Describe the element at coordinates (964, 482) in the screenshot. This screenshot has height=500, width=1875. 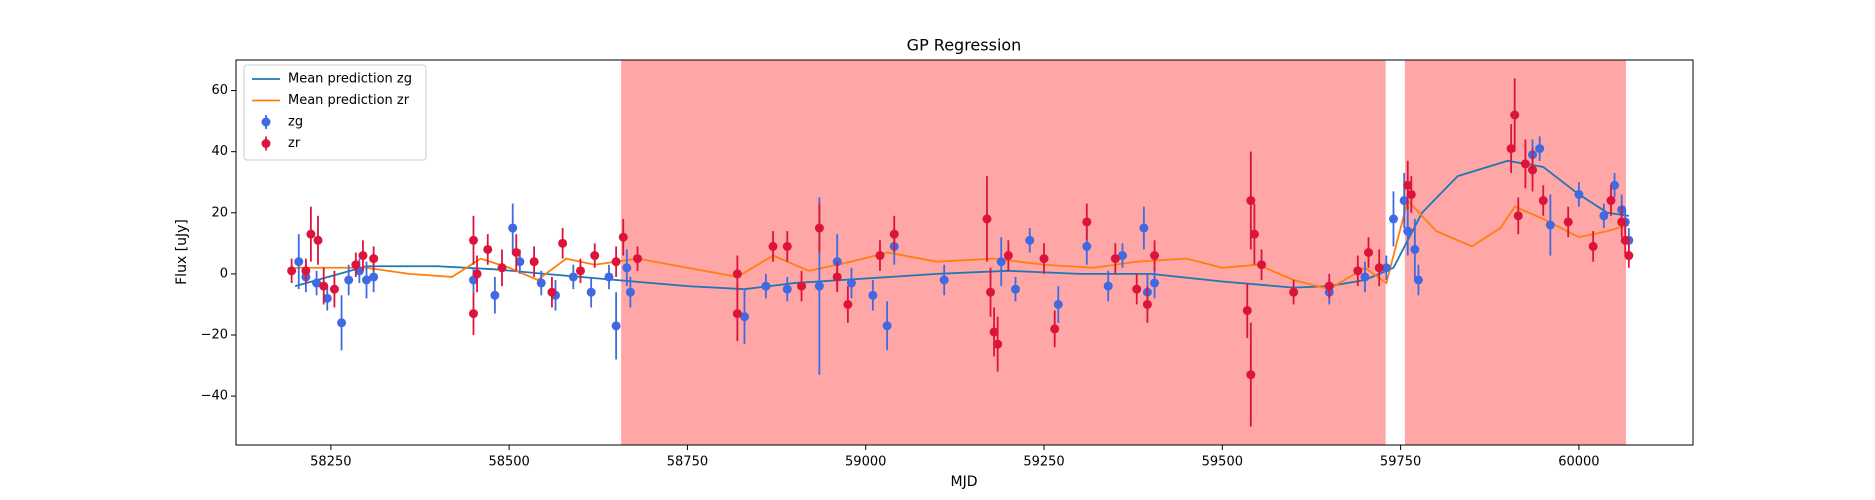
I see `x-axis-label: MJD` at that location.